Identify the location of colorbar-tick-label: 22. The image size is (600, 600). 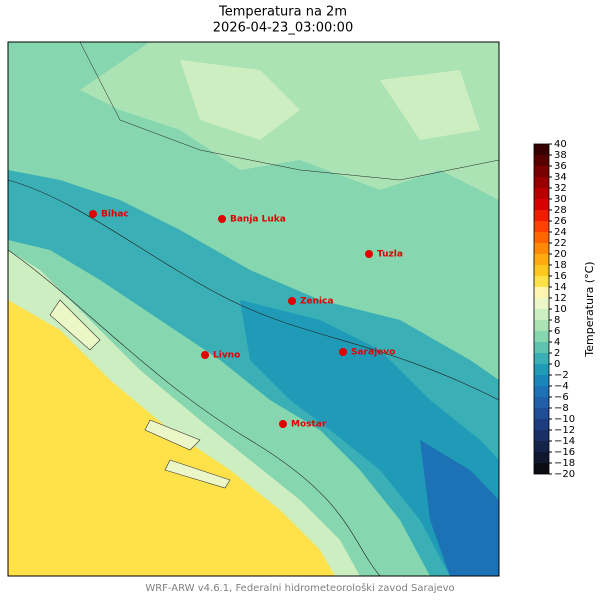
(560, 243).